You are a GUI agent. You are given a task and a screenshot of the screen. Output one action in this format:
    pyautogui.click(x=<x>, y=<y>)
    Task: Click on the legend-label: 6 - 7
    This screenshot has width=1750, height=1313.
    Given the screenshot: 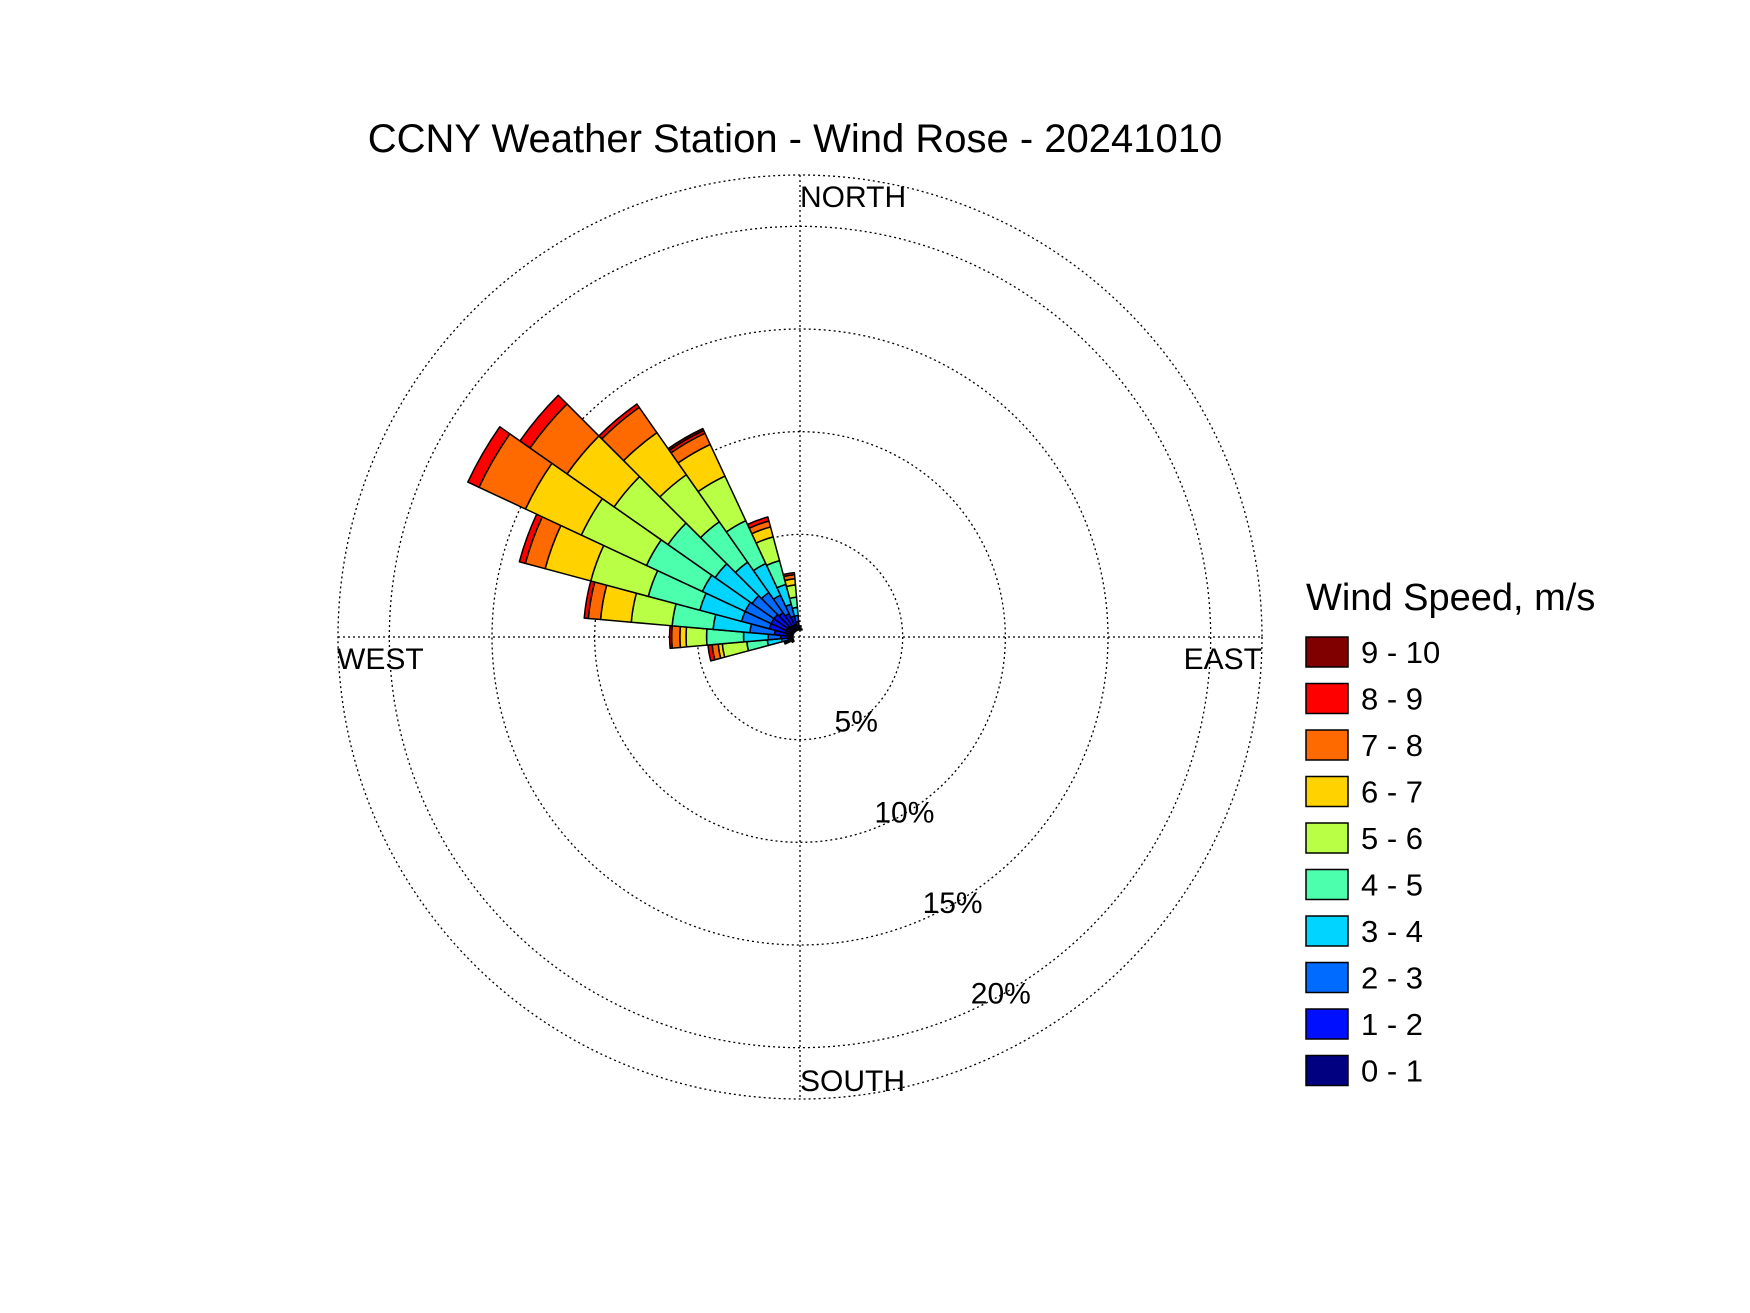 What is the action you would take?
    pyautogui.click(x=1392, y=792)
    